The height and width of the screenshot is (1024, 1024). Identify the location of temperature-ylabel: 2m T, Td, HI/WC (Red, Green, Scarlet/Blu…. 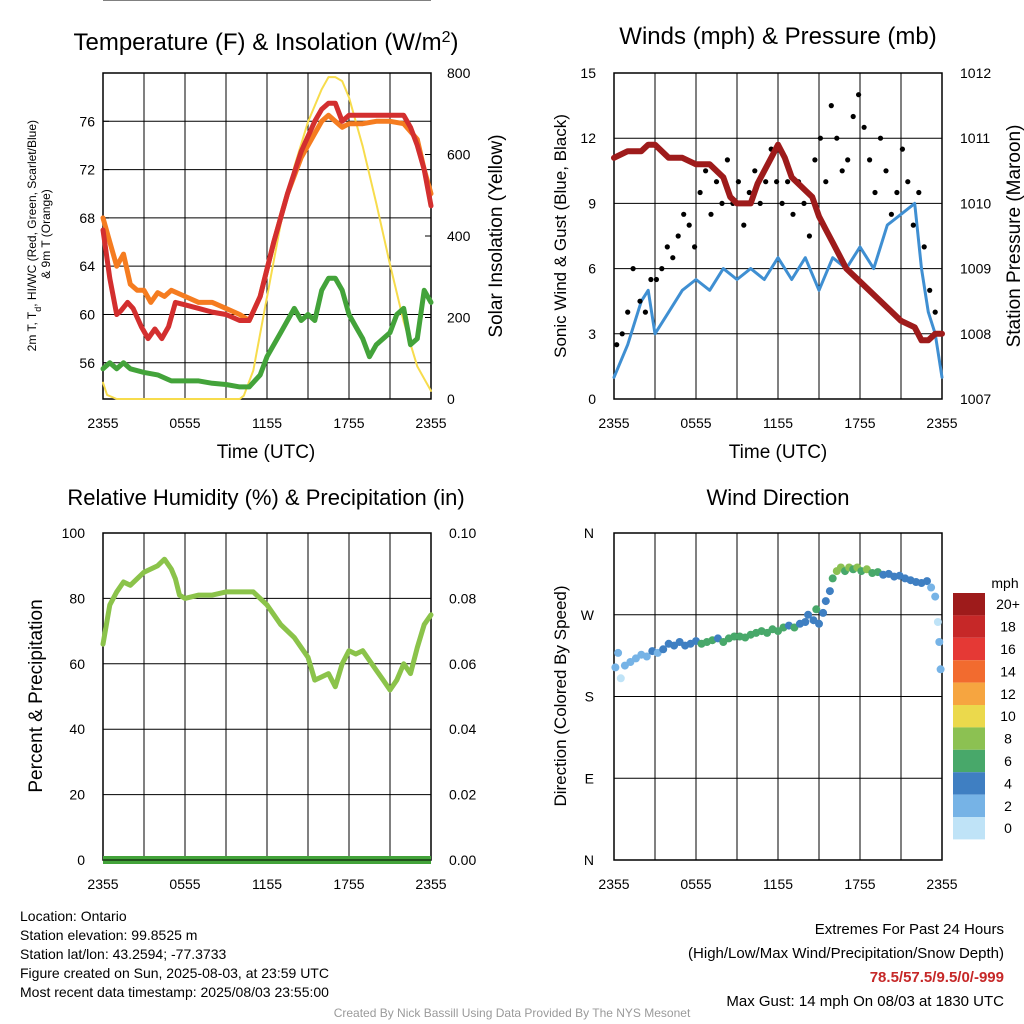
(39, 234).